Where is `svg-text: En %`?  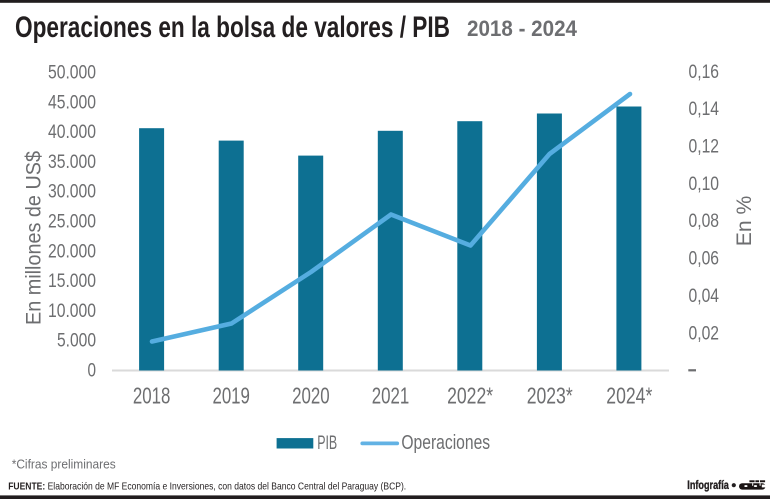
svg-text: En % is located at coordinates (744, 221).